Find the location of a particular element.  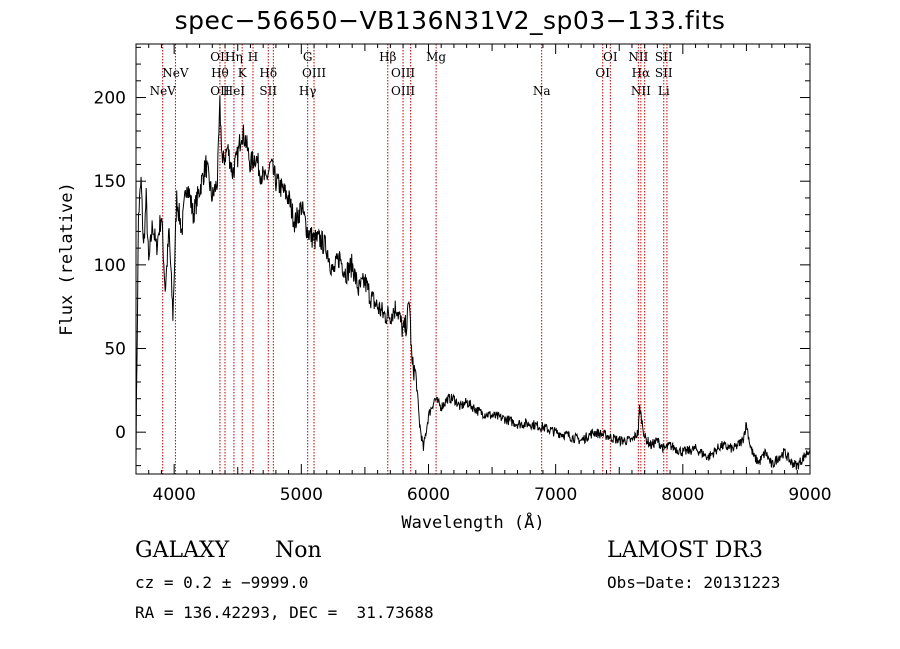

y-tick-label: 150 is located at coordinates (110, 182).